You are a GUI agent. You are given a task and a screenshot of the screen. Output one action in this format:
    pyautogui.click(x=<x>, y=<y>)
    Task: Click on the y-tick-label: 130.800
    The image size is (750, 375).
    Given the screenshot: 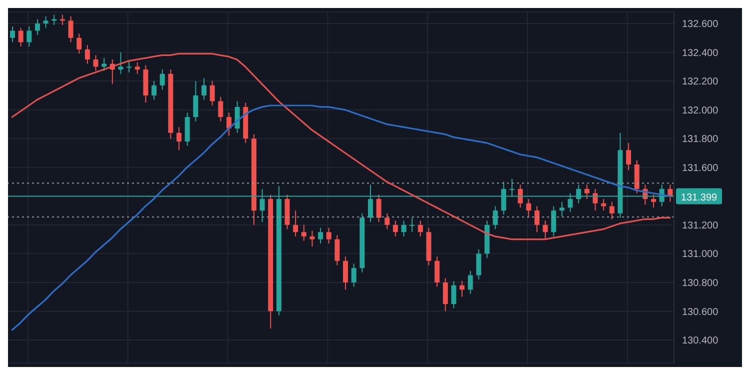 What is the action you would take?
    pyautogui.click(x=700, y=283)
    